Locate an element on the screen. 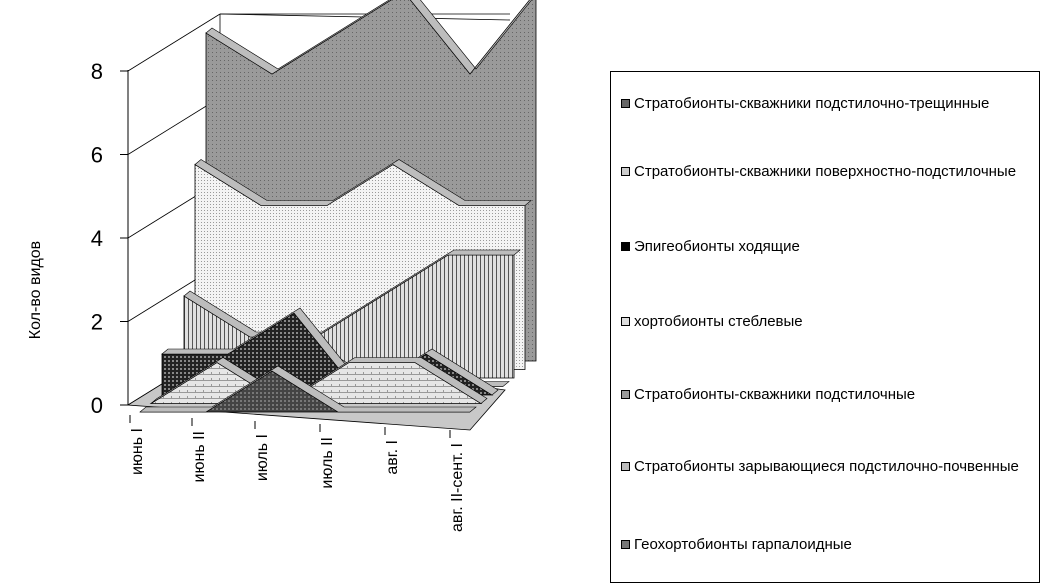  y-axis-title: Кол-во видов is located at coordinates (35, 290).